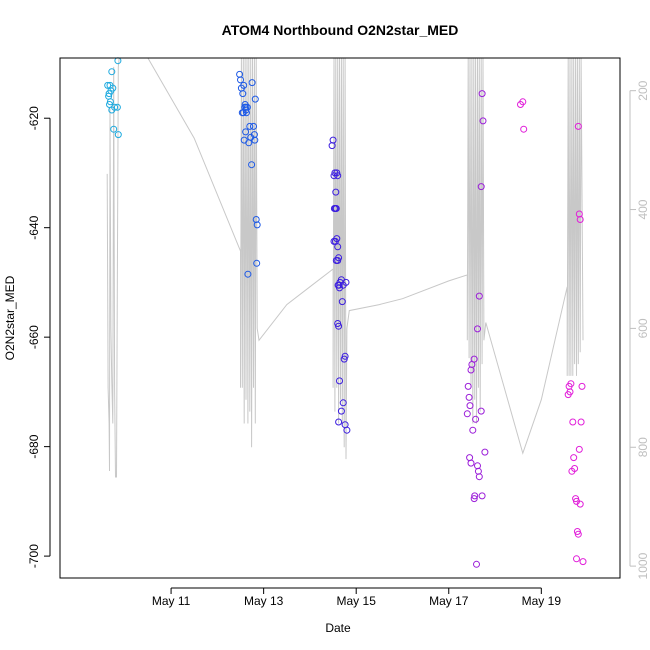  Describe the element at coordinates (643, 209) in the screenshot. I see `right-tick-label: 400` at that location.